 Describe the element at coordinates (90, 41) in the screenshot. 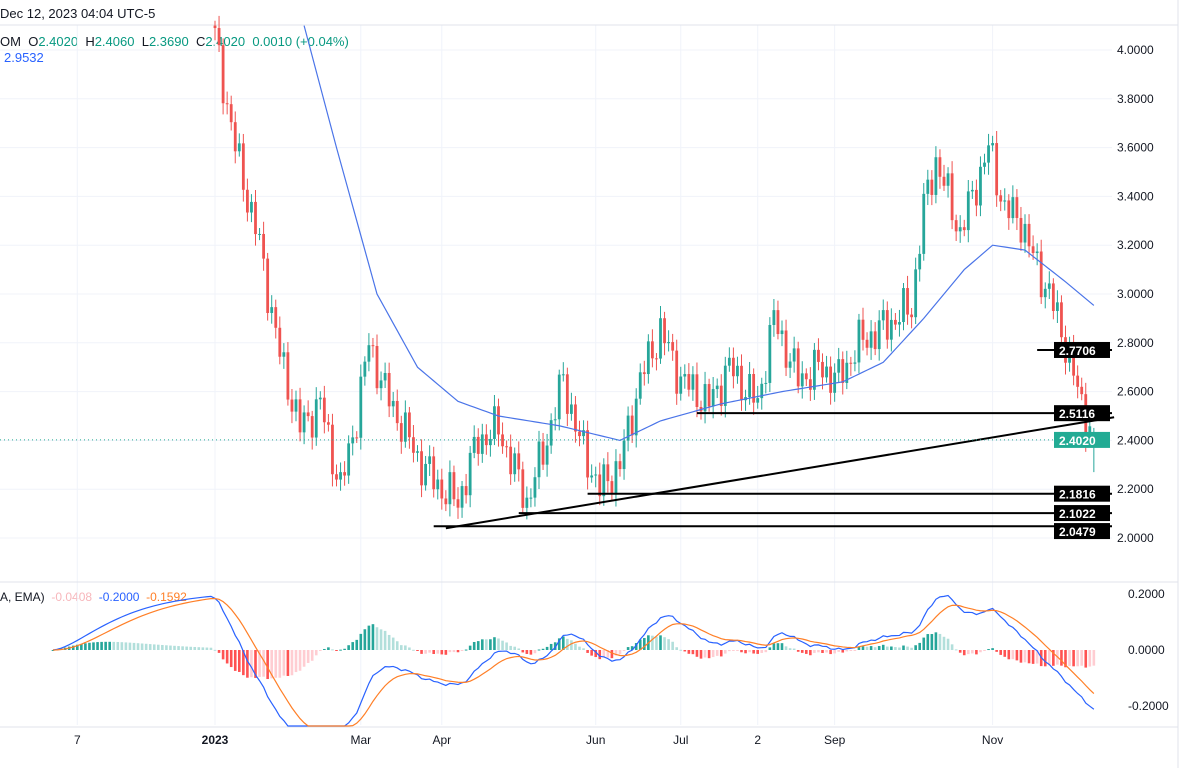

I see `high-label: H` at that location.